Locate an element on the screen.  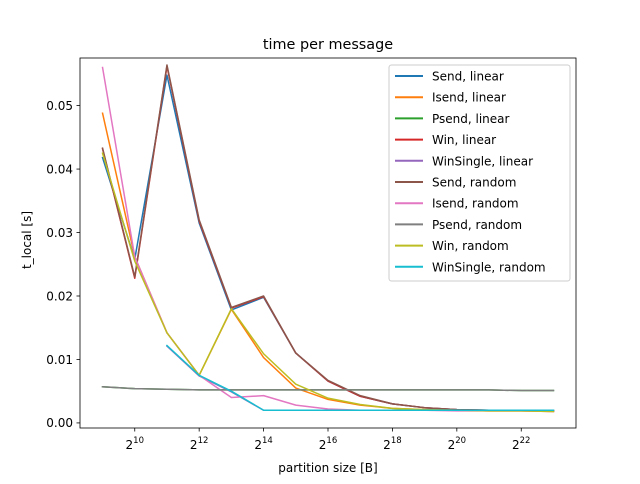
legend-label: Psend, linear is located at coordinates (471, 119).